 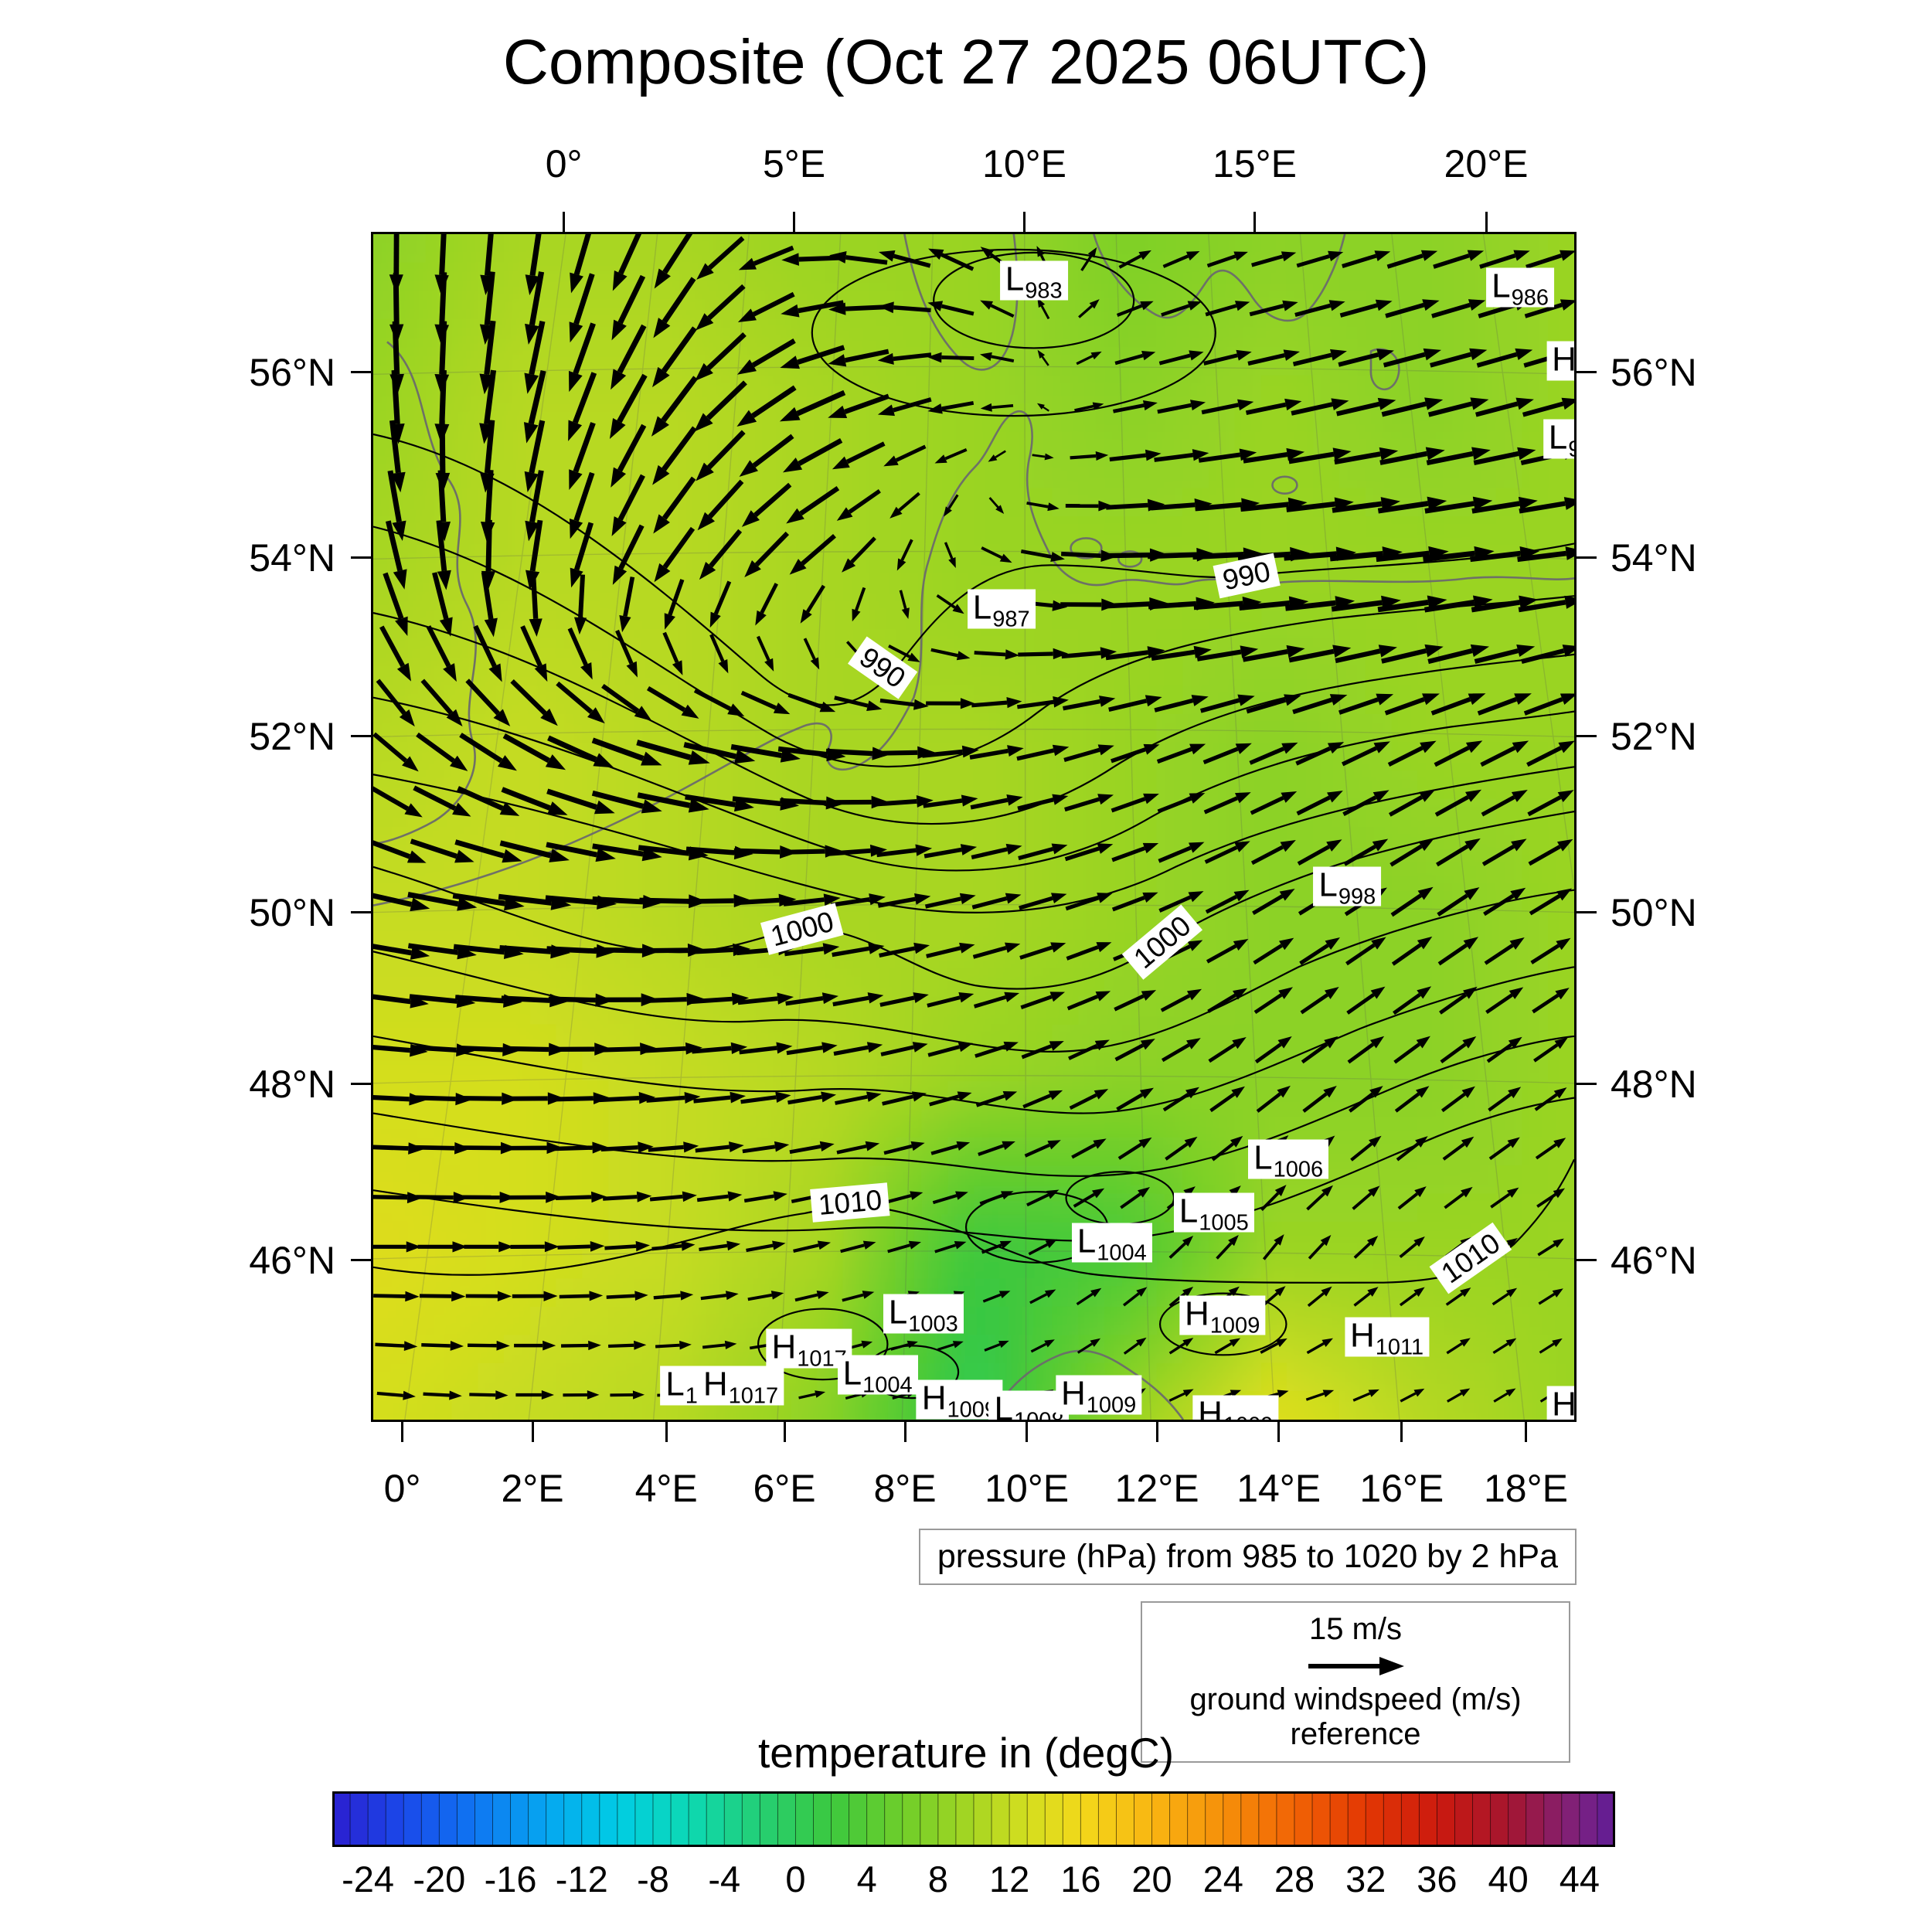 I want to click on colorbar-tick-label: 0, so click(x=795, y=1880).